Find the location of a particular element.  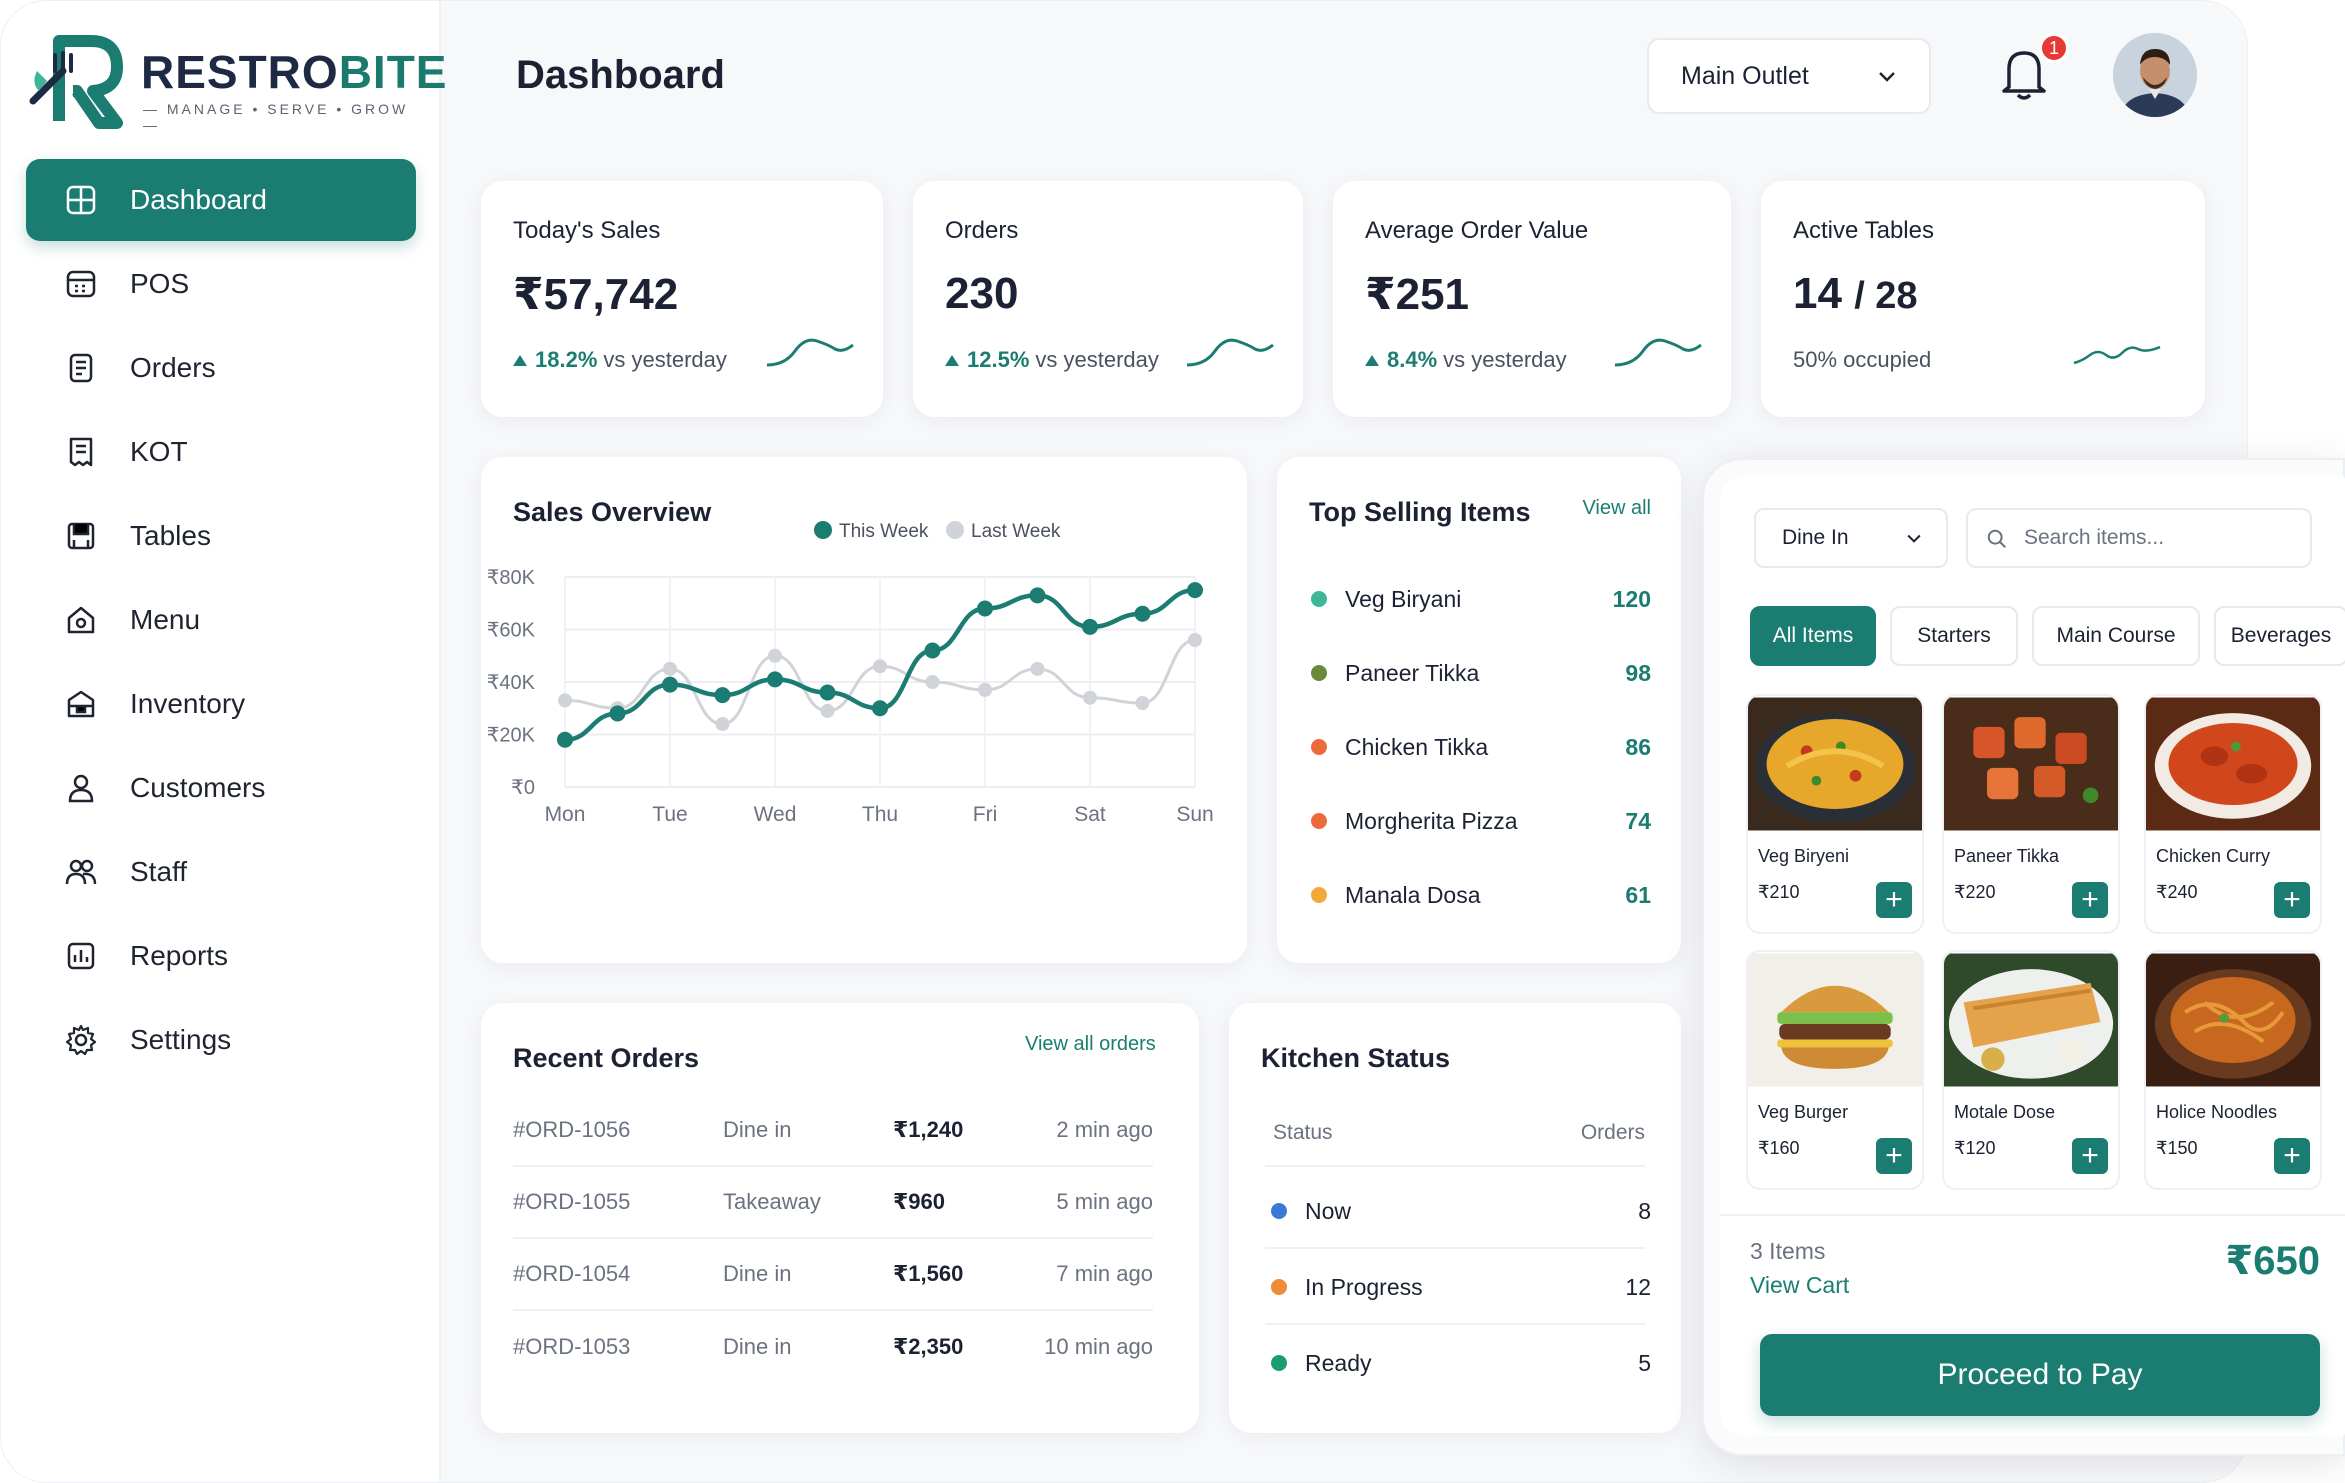

y-tick-label: ₹20K is located at coordinates (511, 736).